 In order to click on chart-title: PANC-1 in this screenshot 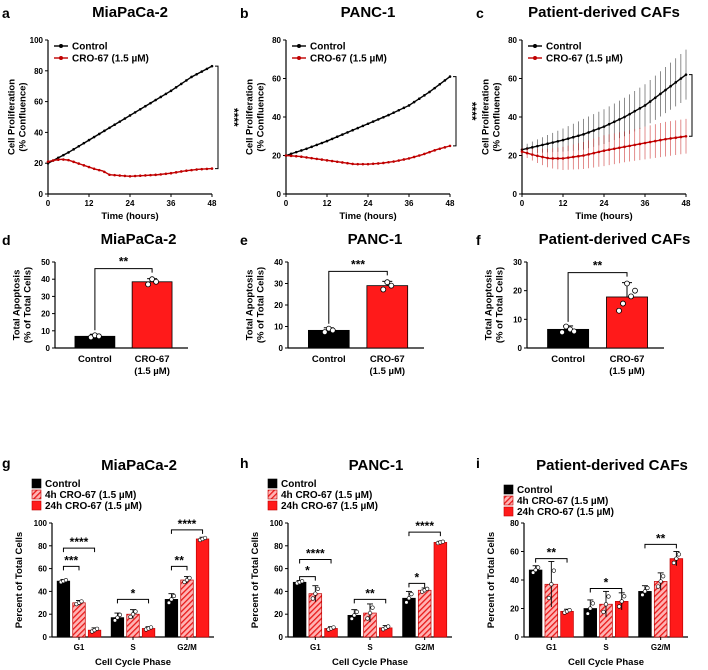, I will do `click(376, 465)`.